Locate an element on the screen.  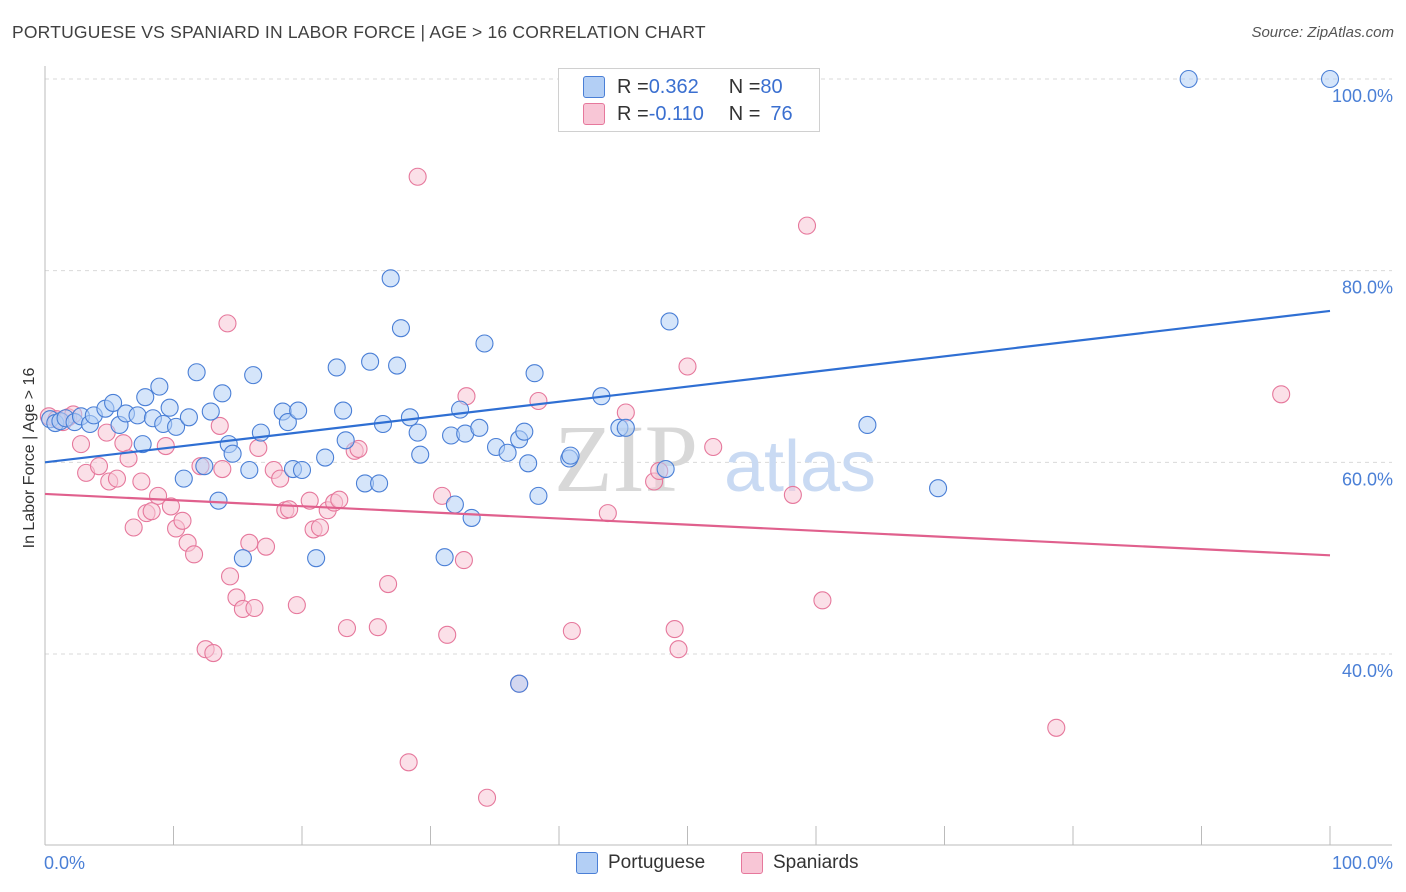
legend-item-spaniards: Spaniards is located at coordinates (800, 863).